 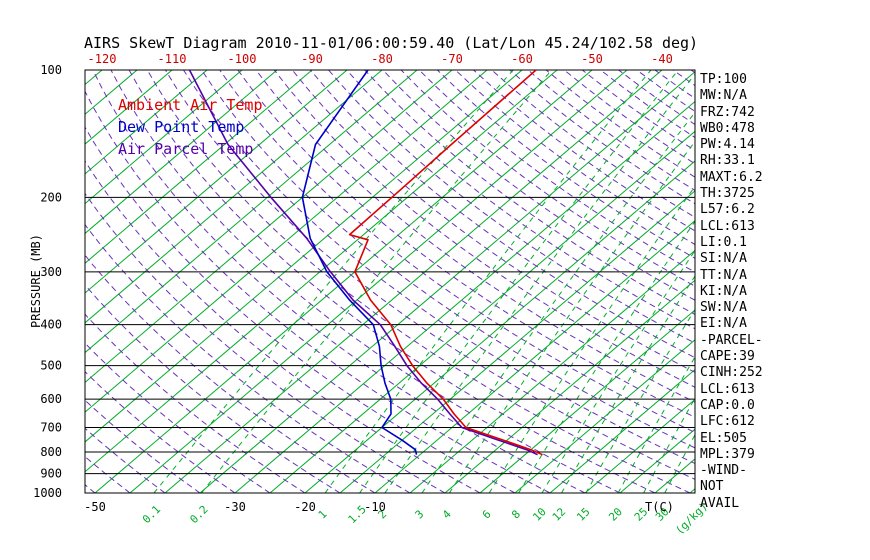 I want to click on pressure-tick-label: 400, so click(x=51, y=325).